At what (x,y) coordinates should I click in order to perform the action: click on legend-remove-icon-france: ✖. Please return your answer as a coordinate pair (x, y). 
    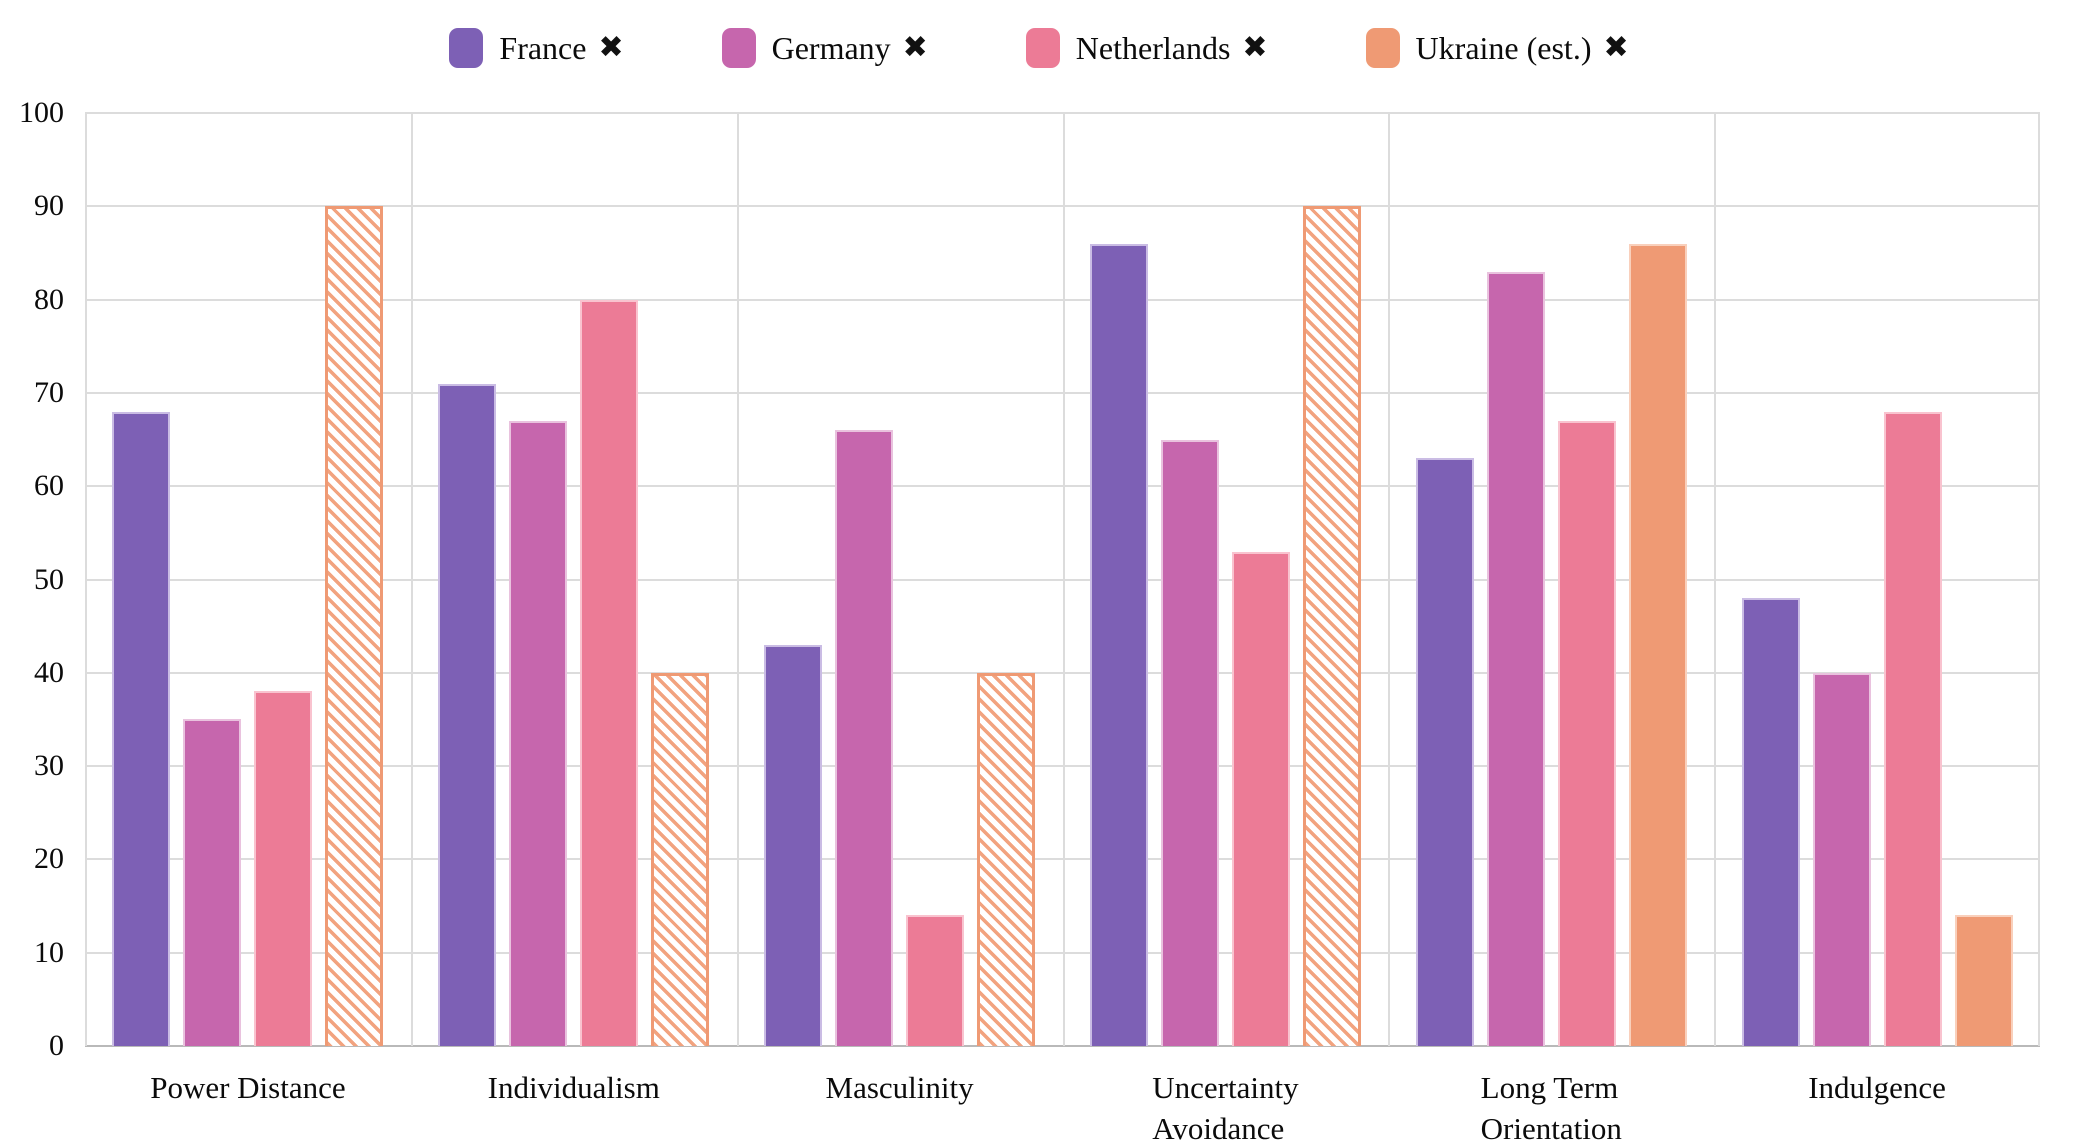
    Looking at the image, I should click on (611, 47).